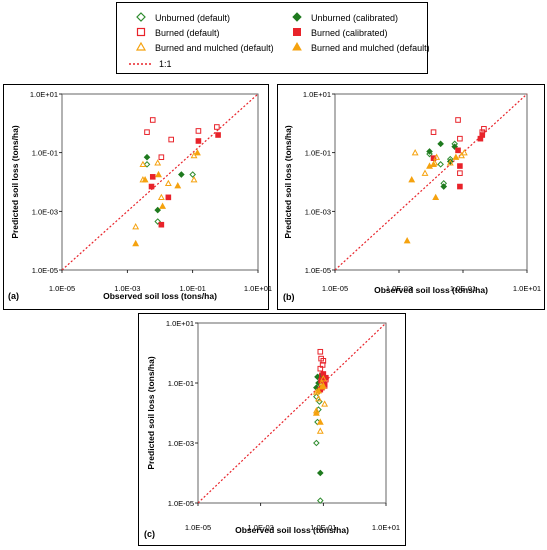 This screenshot has width=547, height=550. What do you see at coordinates (289, 297) in the screenshot?
I see `panel-label: (b)` at bounding box center [289, 297].